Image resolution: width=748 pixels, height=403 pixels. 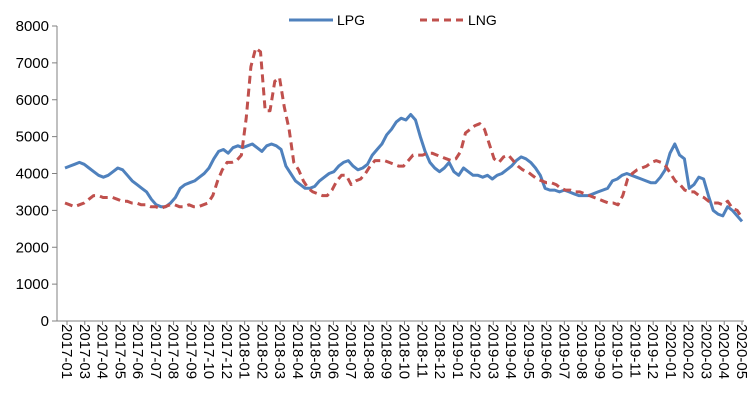 What do you see at coordinates (368, 351) in the screenshot?
I see `x-tick-label: 2018-08` at bounding box center [368, 351].